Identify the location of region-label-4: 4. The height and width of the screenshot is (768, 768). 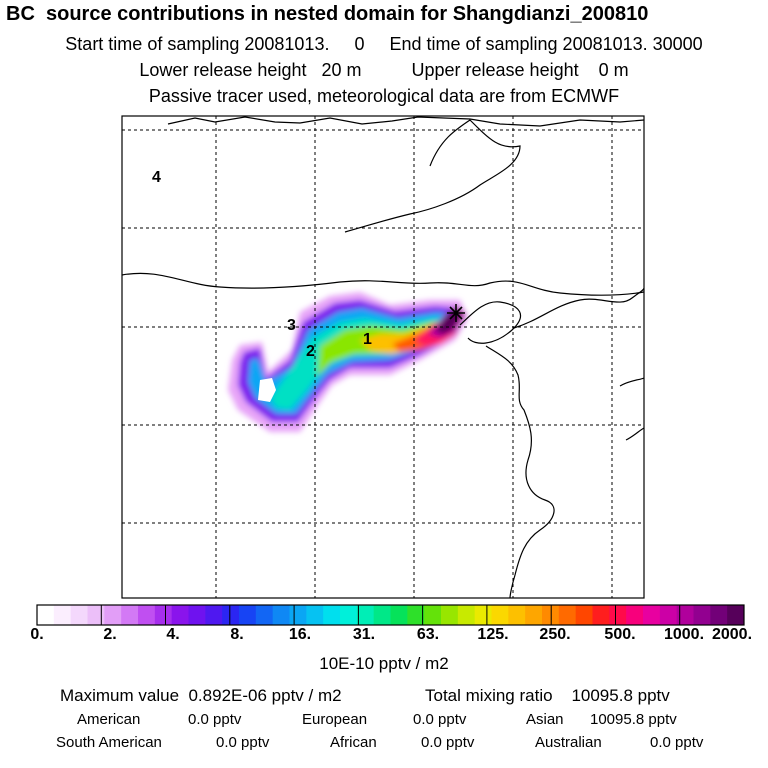
(156, 177).